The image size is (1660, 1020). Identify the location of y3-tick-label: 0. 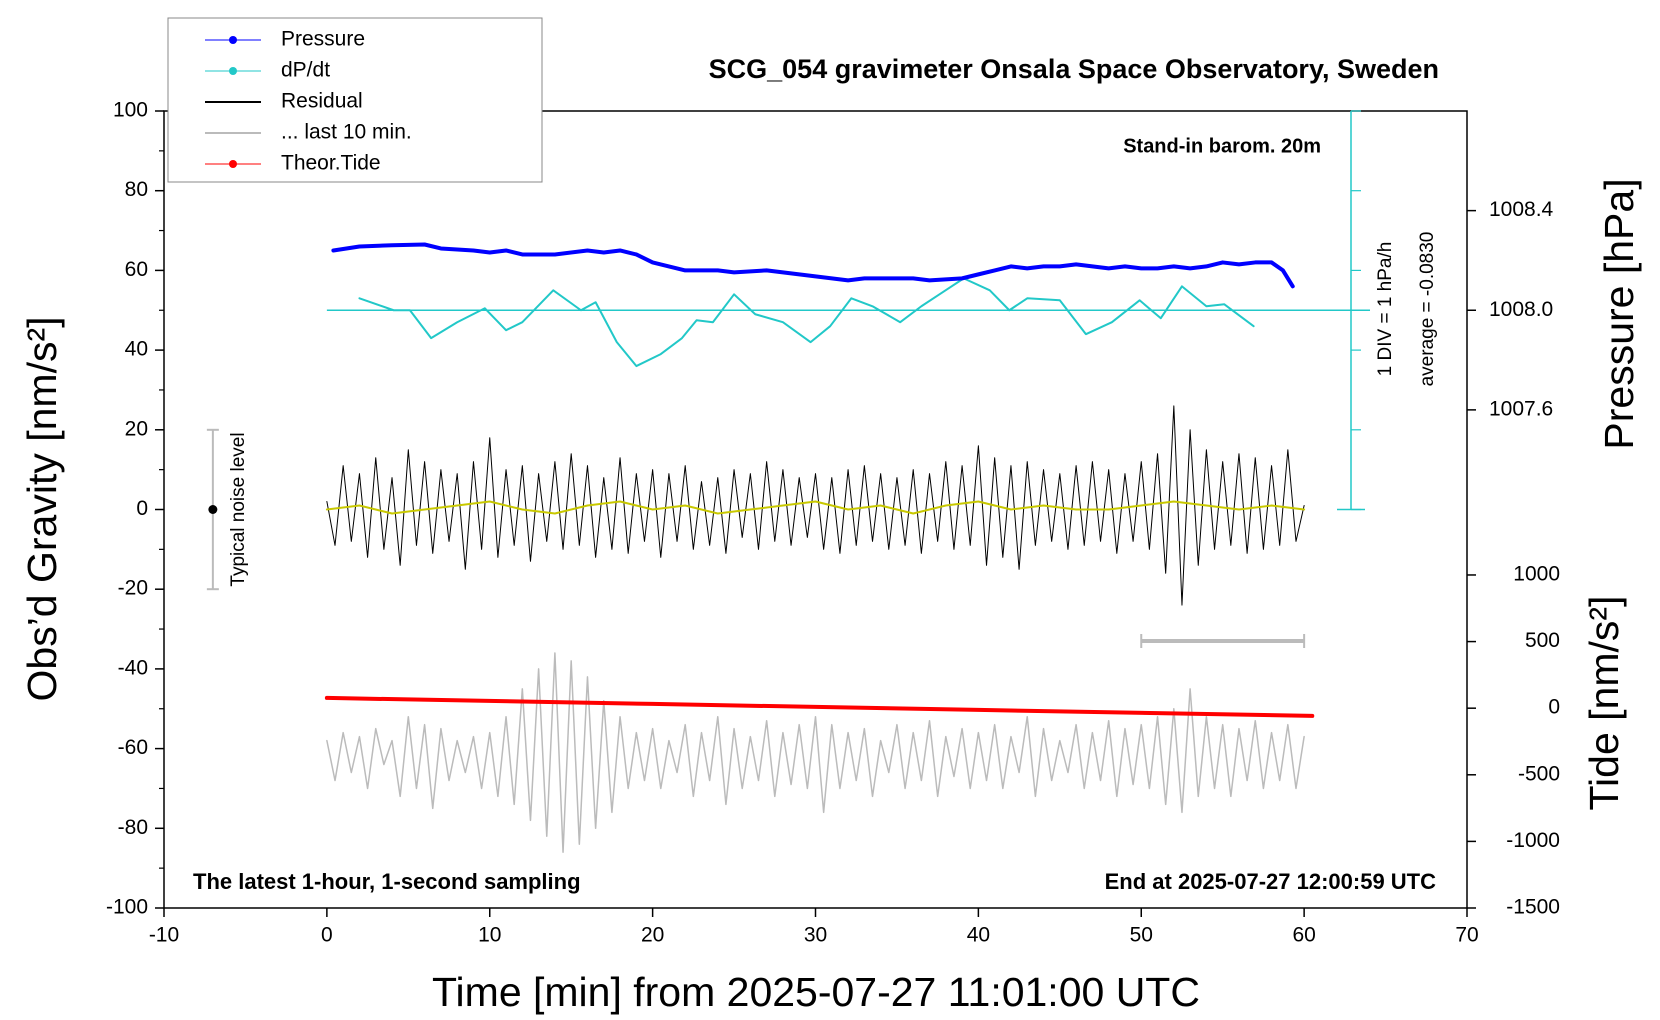
(1554, 707).